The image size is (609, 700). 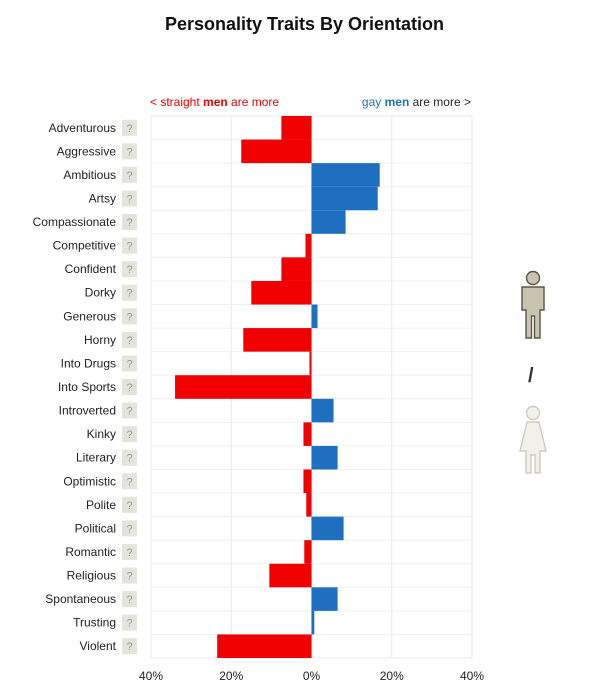 What do you see at coordinates (80, 599) in the screenshot?
I see `category-label: Spontaneous` at bounding box center [80, 599].